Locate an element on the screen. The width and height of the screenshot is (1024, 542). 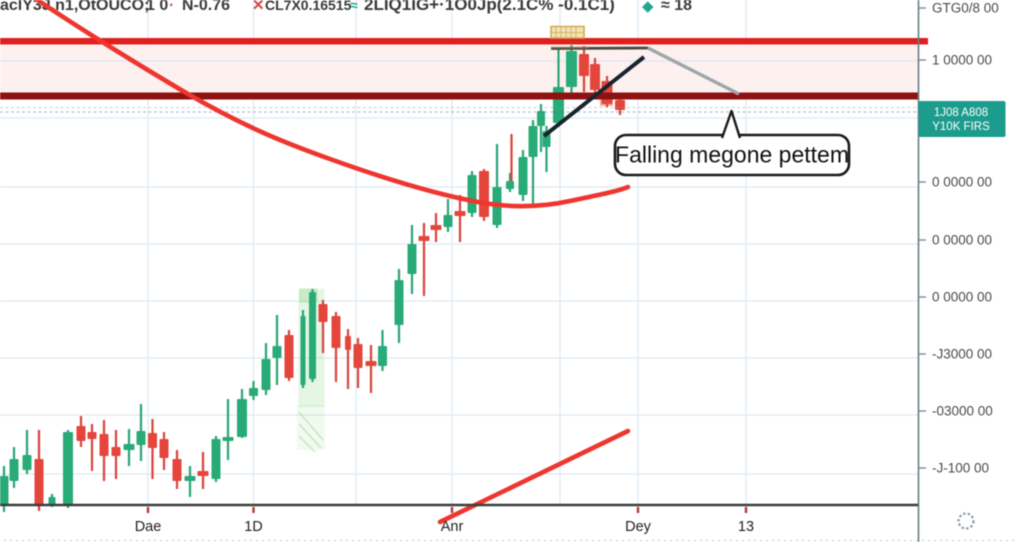
svg-text: -J3000 00 is located at coordinates (962, 354).